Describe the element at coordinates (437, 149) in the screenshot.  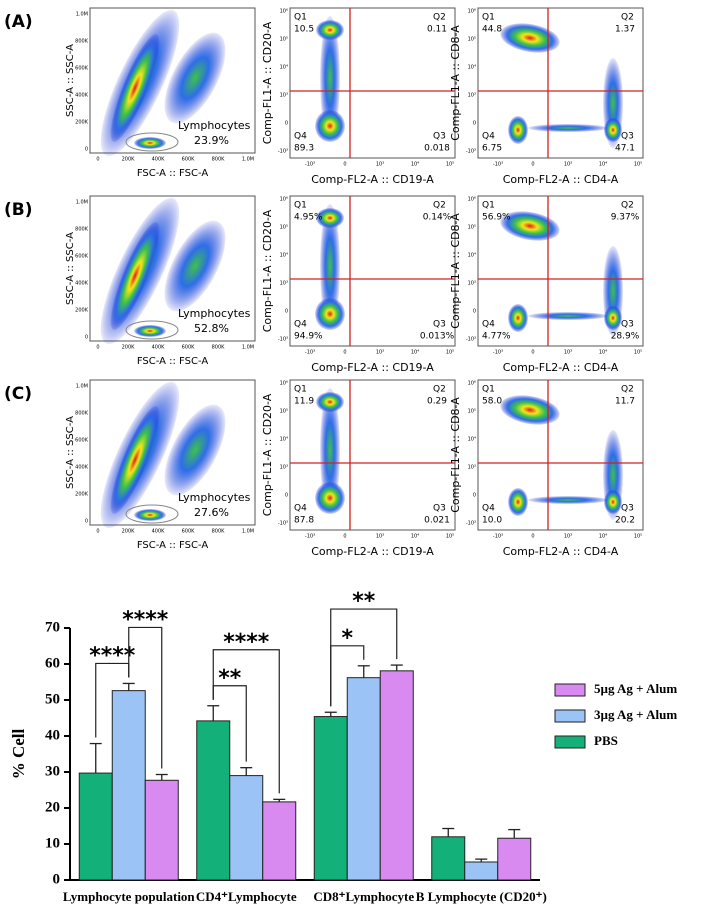
I see `quadrant-value: 0.018` at that location.